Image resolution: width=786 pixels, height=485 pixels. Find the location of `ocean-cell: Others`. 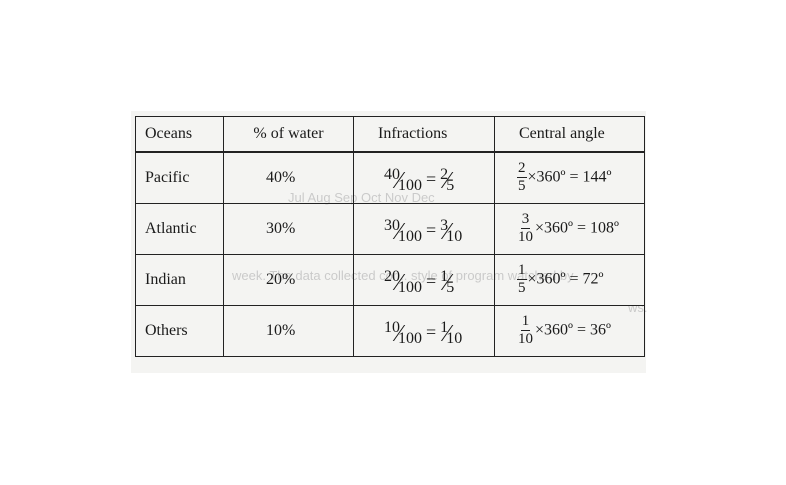

ocean-cell: Others is located at coordinates (179, 330).